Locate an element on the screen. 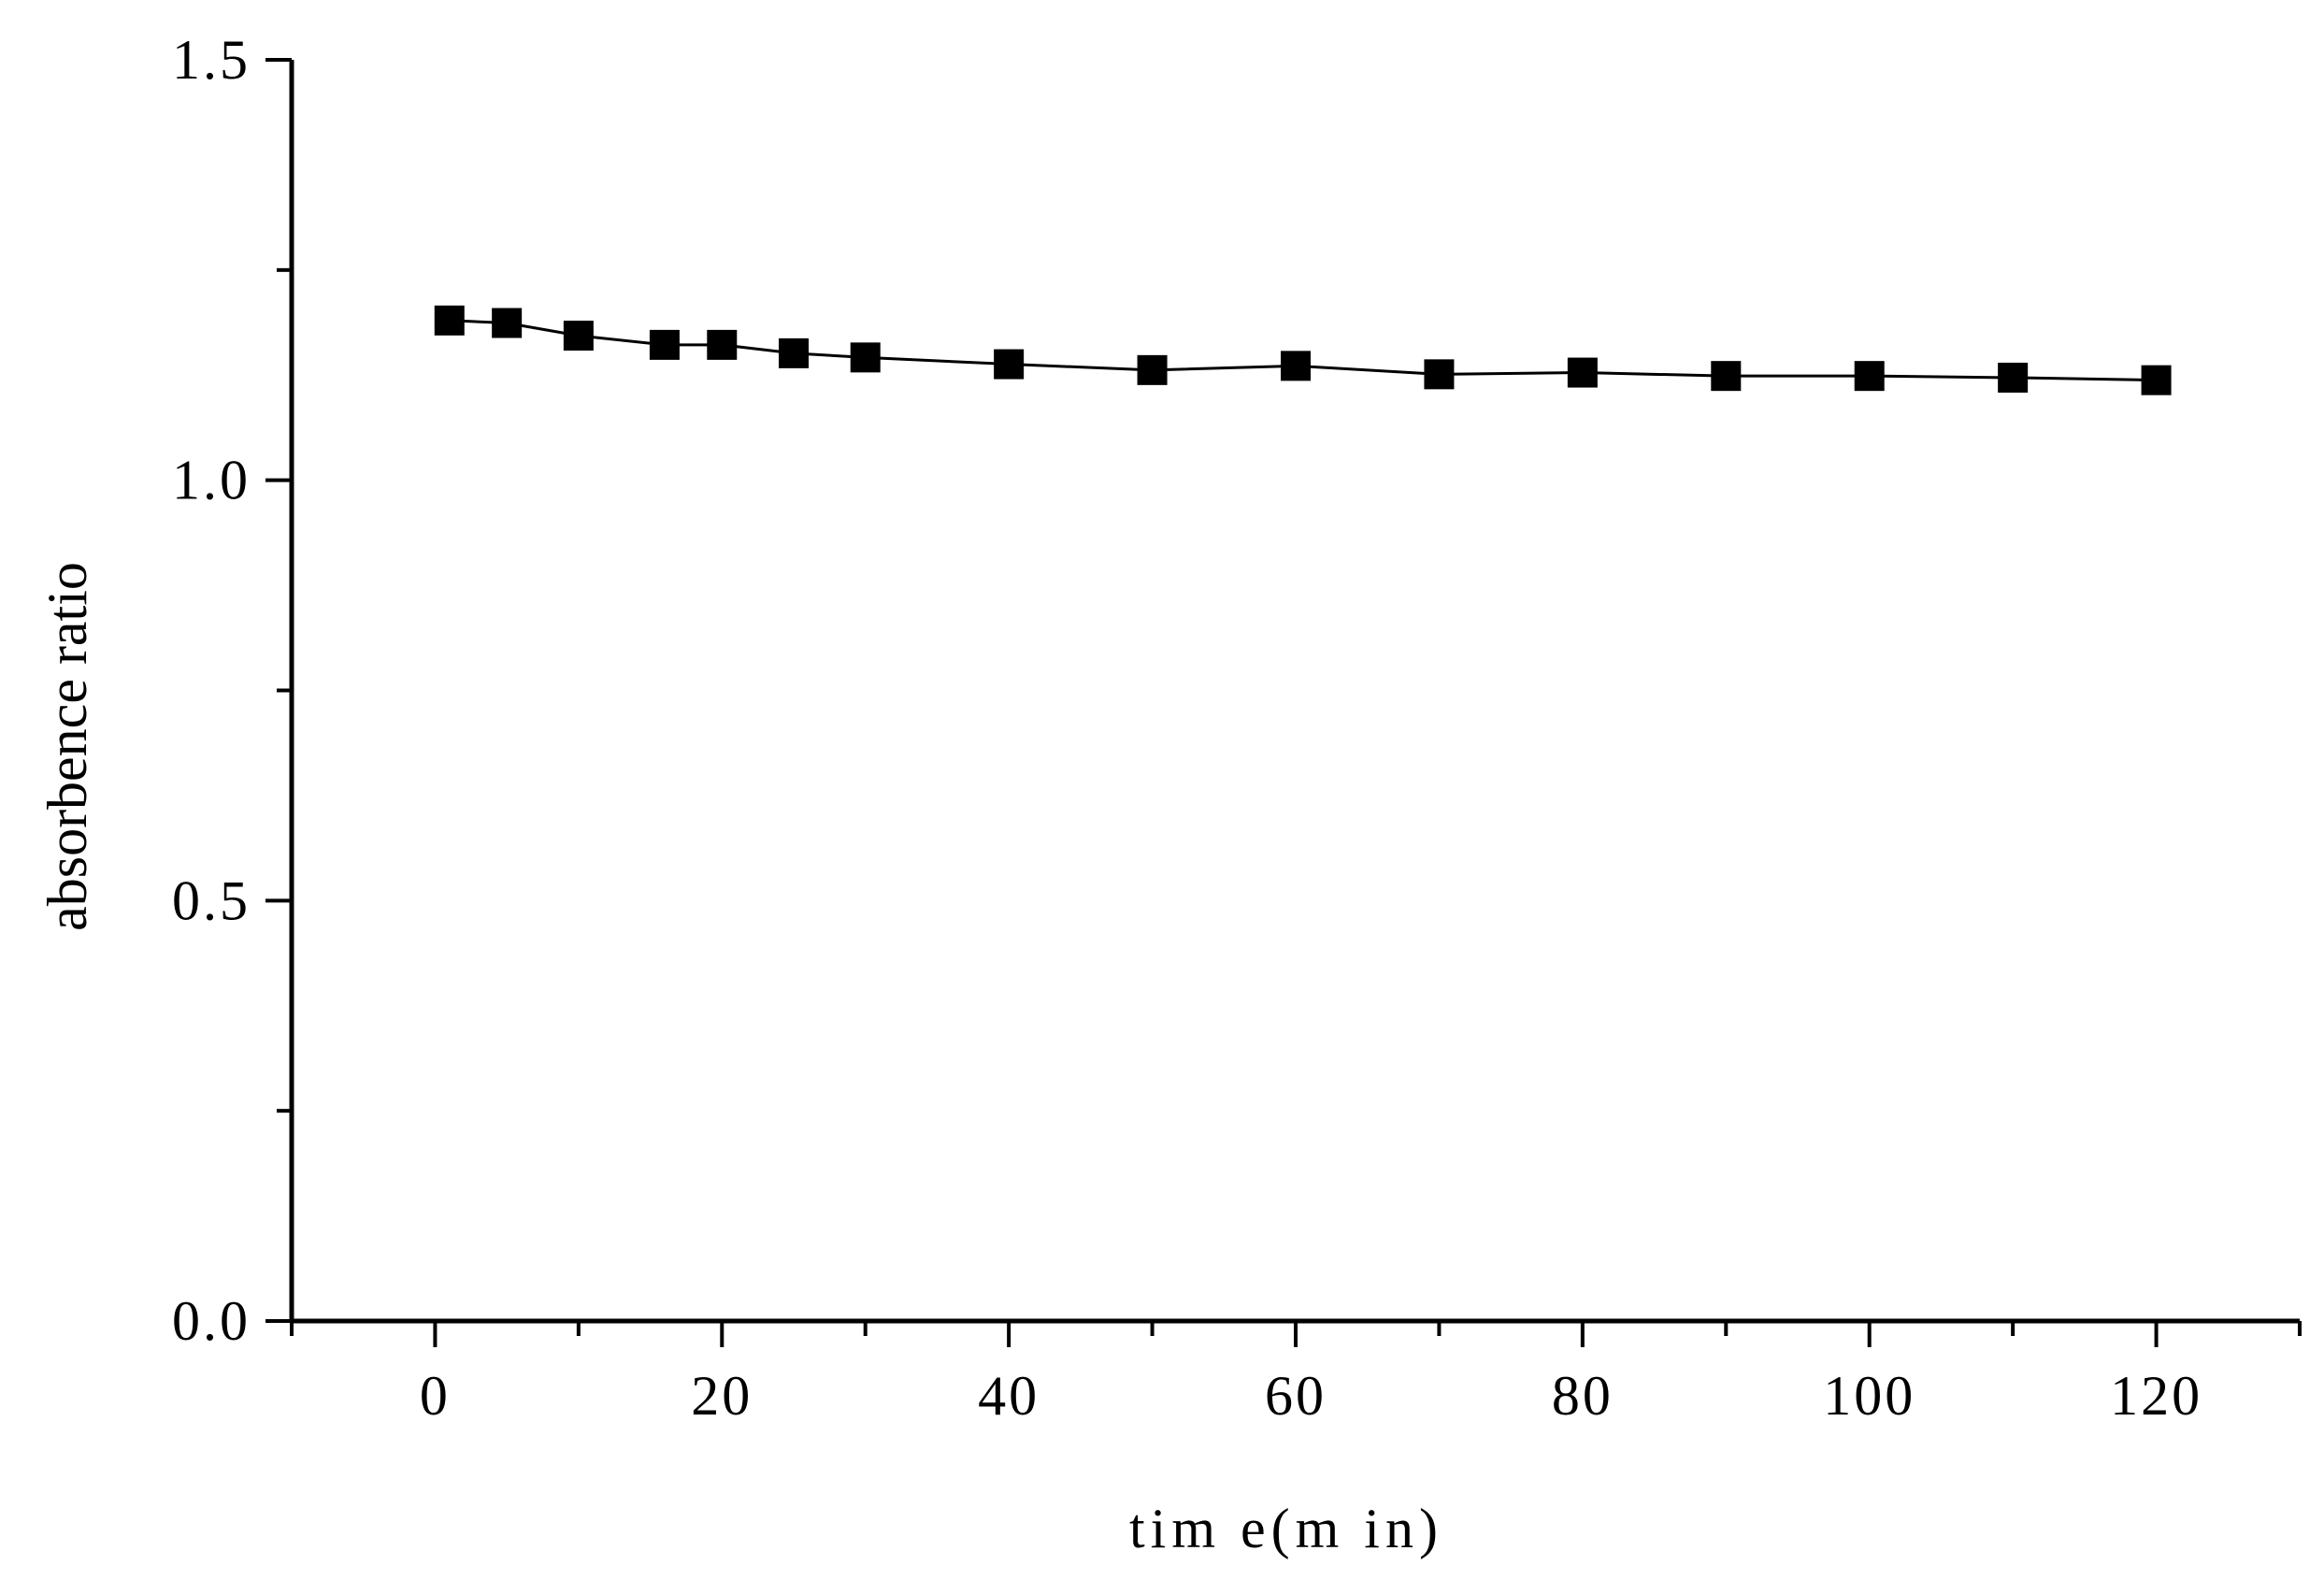 Image resolution: width=2324 pixels, height=1594 pixels. x-axis-title: tim e(m in) is located at coordinates (1286, 1528).